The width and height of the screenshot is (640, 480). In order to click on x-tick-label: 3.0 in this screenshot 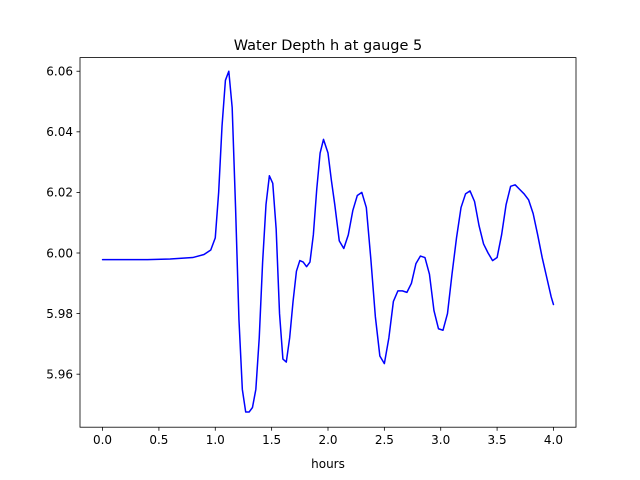, I will do `click(440, 440)`.